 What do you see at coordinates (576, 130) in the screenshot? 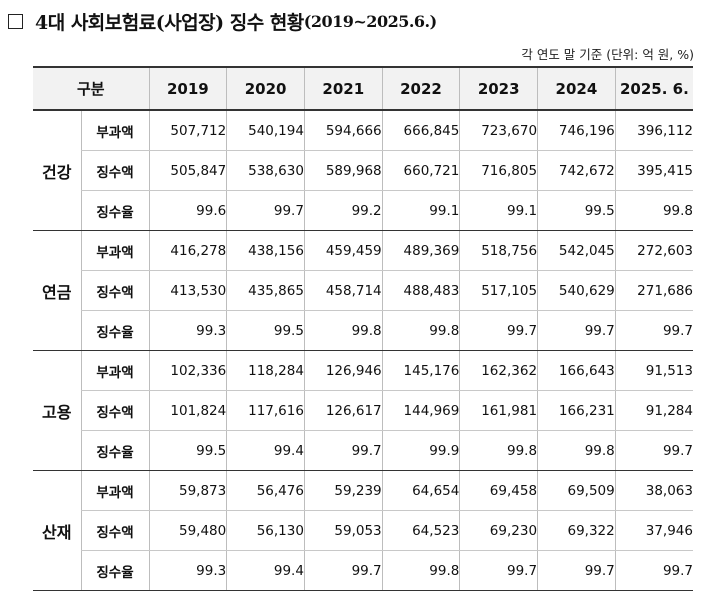
I see `table-cell: 746,196` at bounding box center [576, 130].